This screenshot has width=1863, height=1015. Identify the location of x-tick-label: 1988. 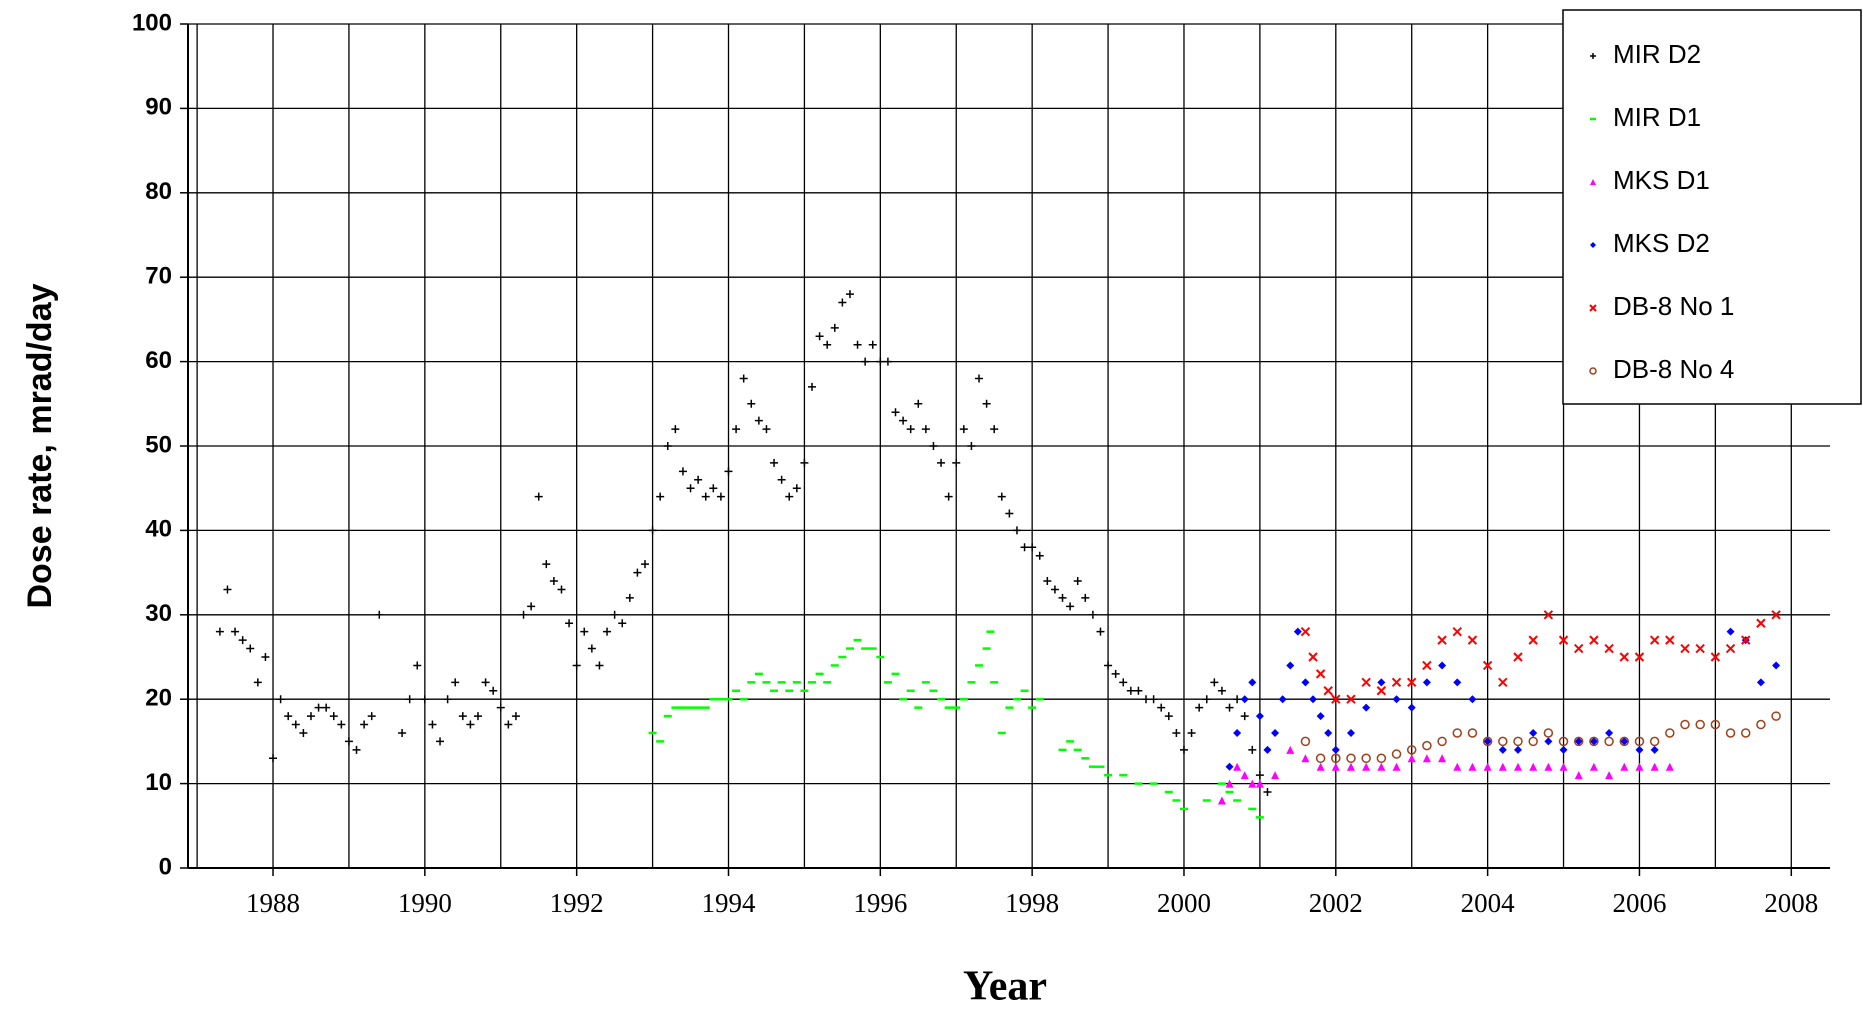
(273, 903).